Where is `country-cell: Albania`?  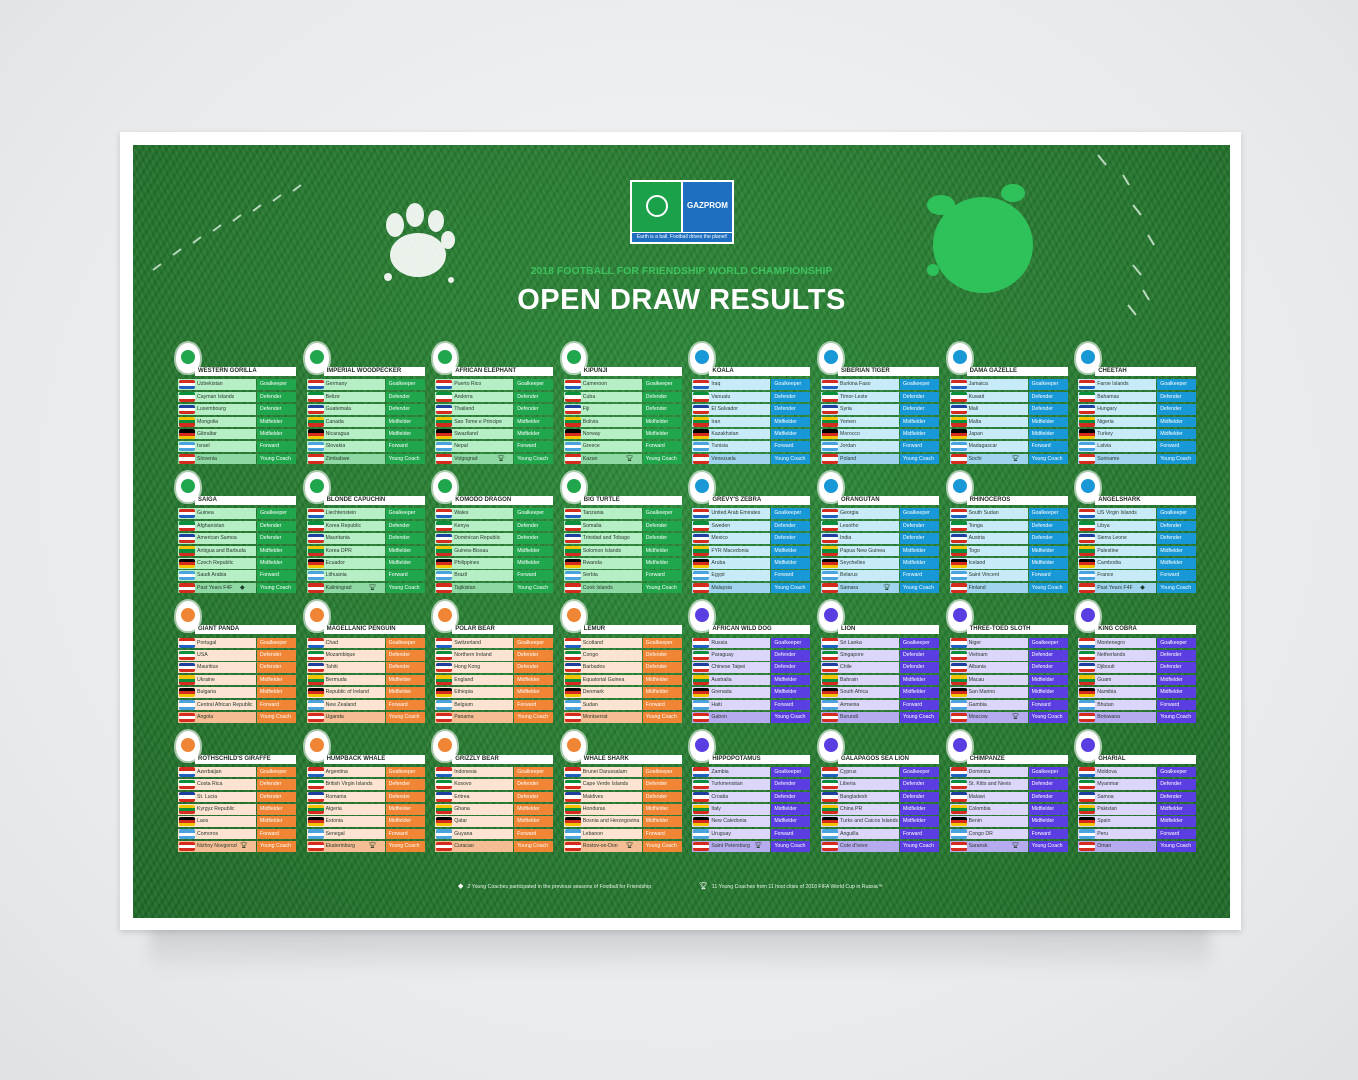
country-cell: Albania is located at coordinates (988, 667).